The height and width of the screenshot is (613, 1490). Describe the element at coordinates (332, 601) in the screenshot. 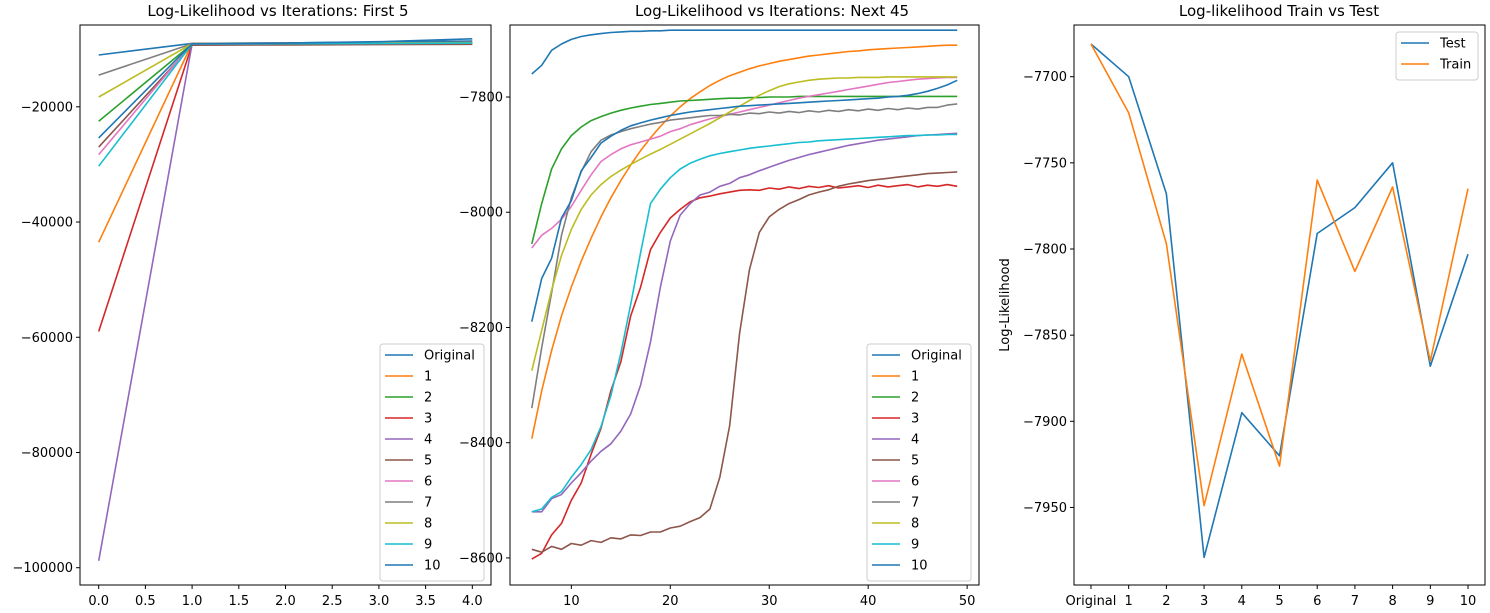

I see `x-tick-label-first-5: 2.5` at that location.